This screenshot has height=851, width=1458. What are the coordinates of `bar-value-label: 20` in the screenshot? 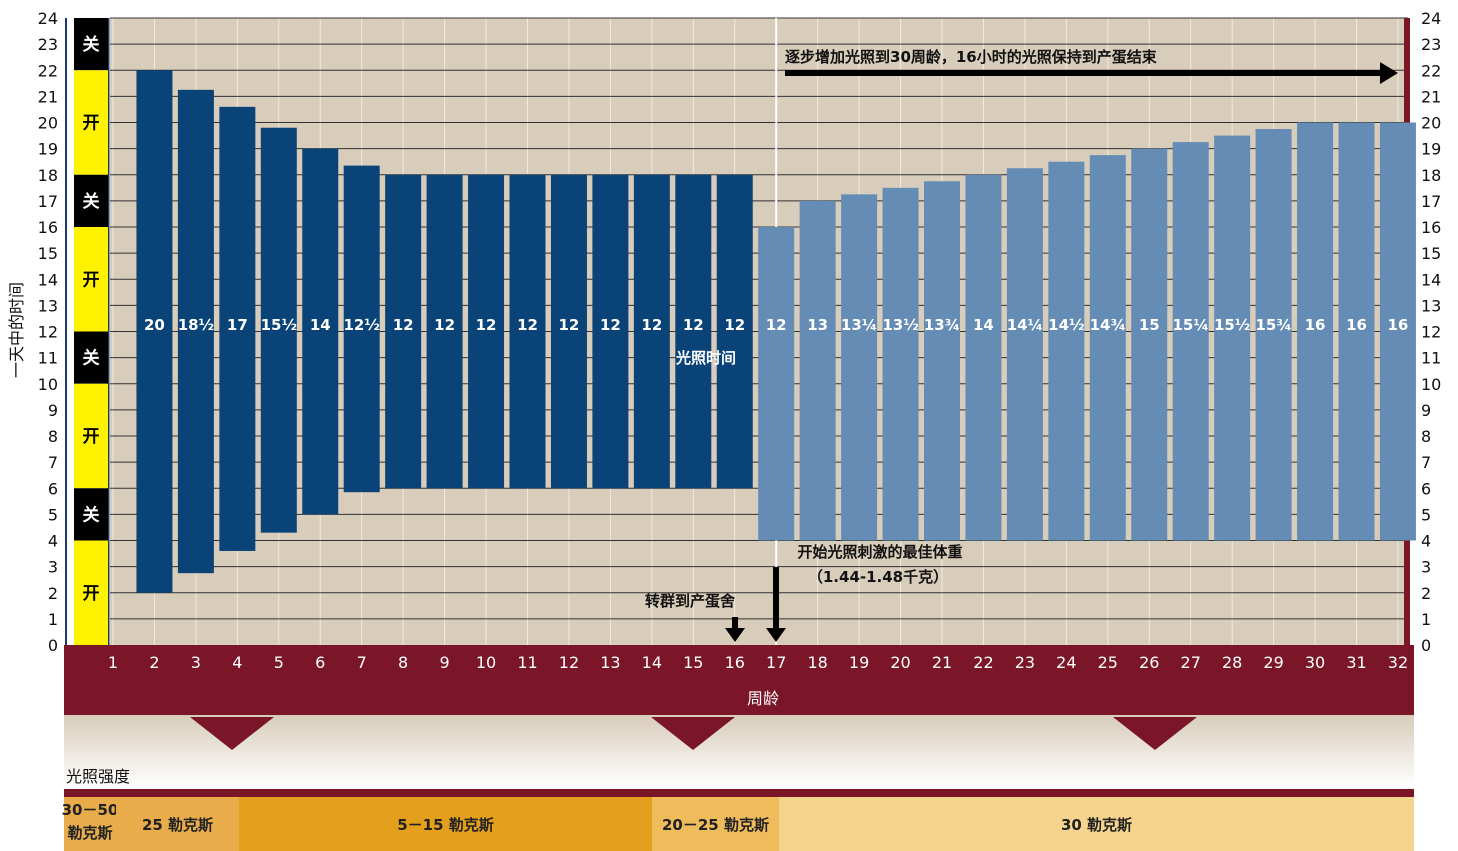 It's located at (154, 325).